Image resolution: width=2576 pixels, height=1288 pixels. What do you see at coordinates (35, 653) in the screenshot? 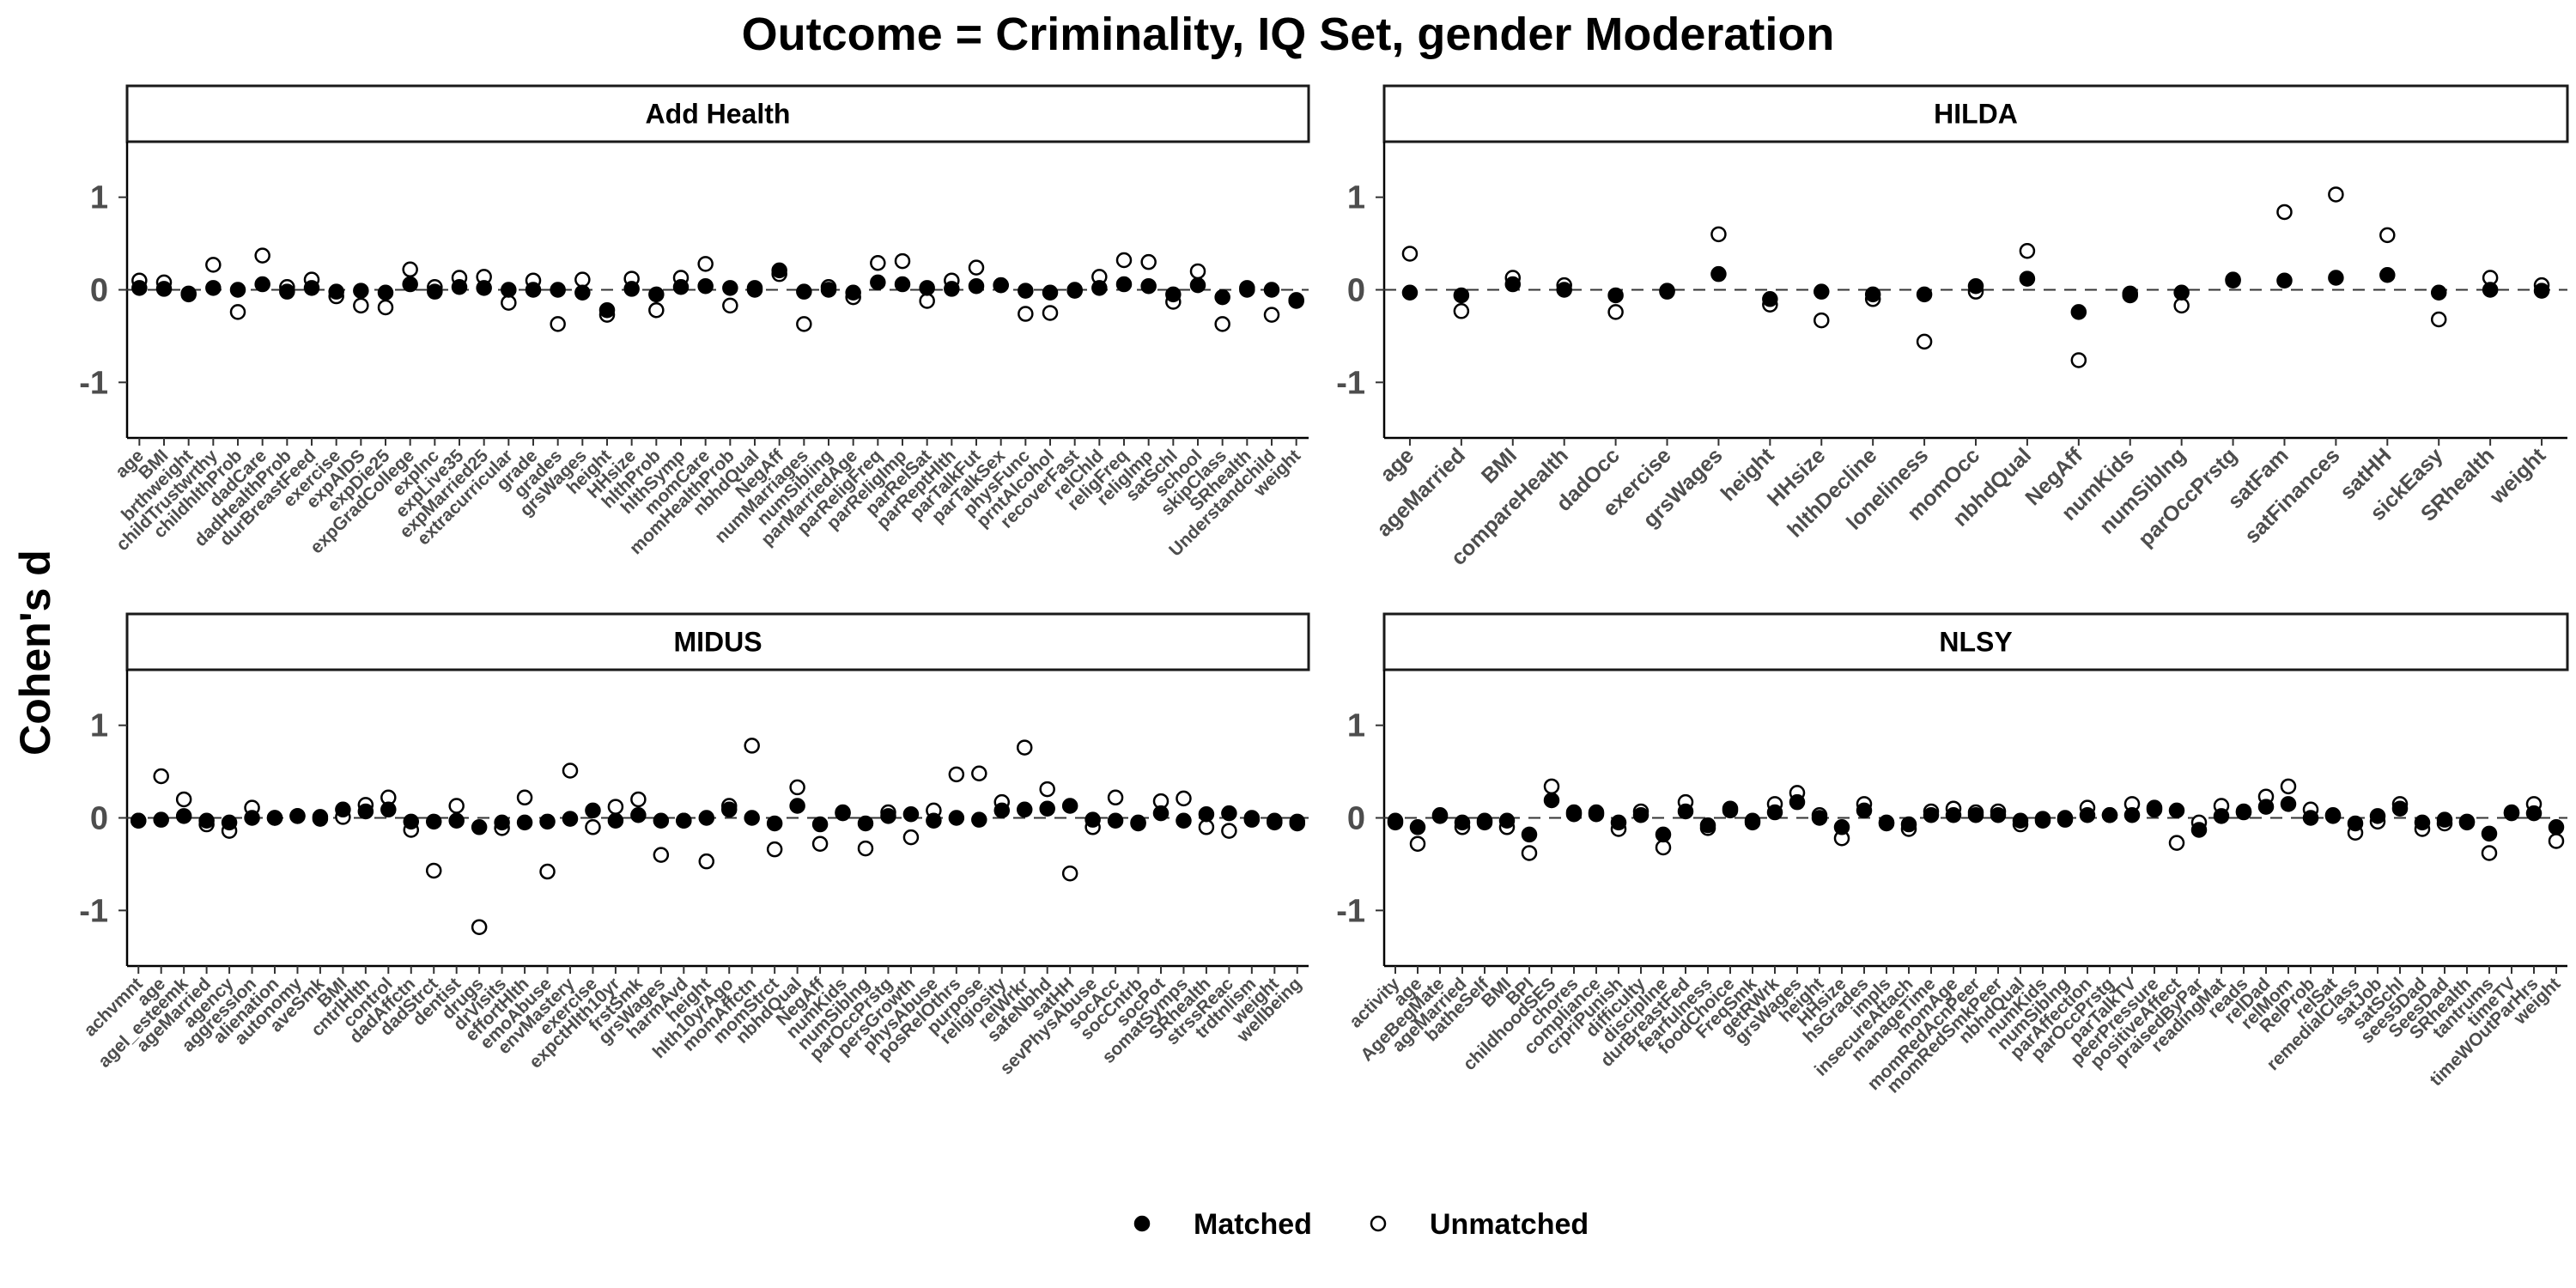
I see `y-axis-label: Cohen's d` at bounding box center [35, 653].